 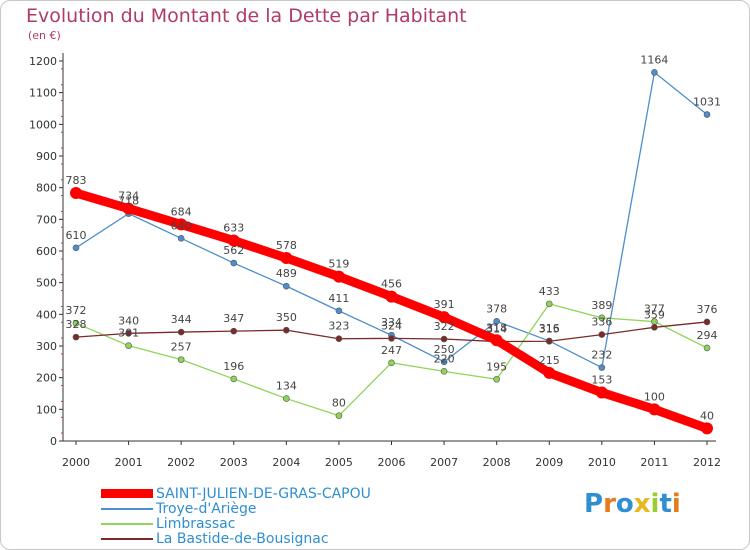 What do you see at coordinates (392, 462) in the screenshot?
I see `x-tick-label: 2006` at bounding box center [392, 462].